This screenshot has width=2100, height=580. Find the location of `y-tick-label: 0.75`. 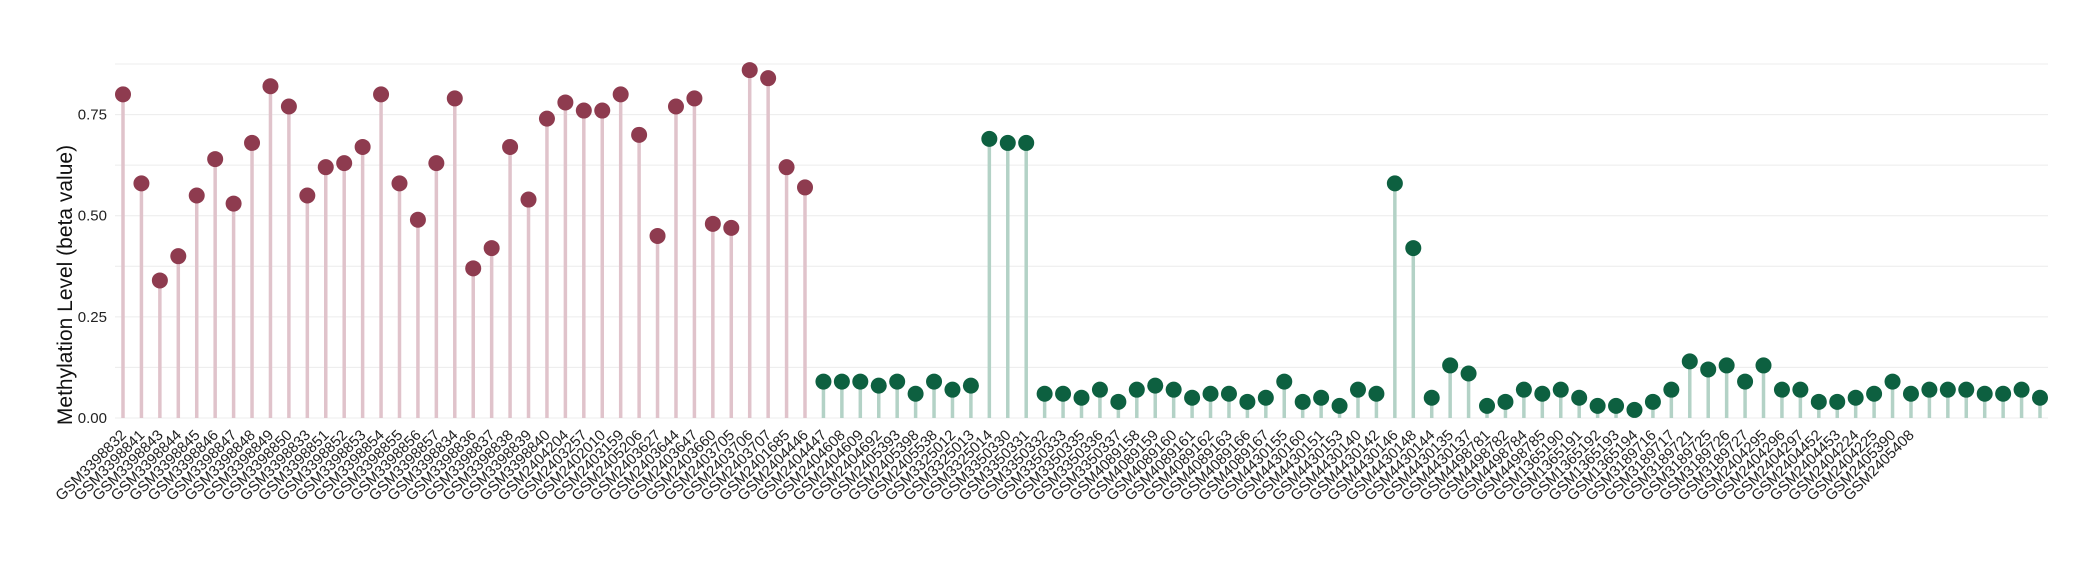

y-tick-label: 0.75 is located at coordinates (92, 115).